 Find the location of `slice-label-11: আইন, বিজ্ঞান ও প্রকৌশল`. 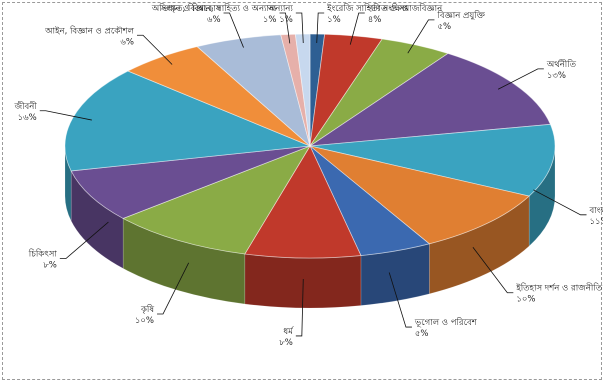

slice-label-11: আইন, বিজ্ঞান ও প্রকৌশল is located at coordinates (89, 30).